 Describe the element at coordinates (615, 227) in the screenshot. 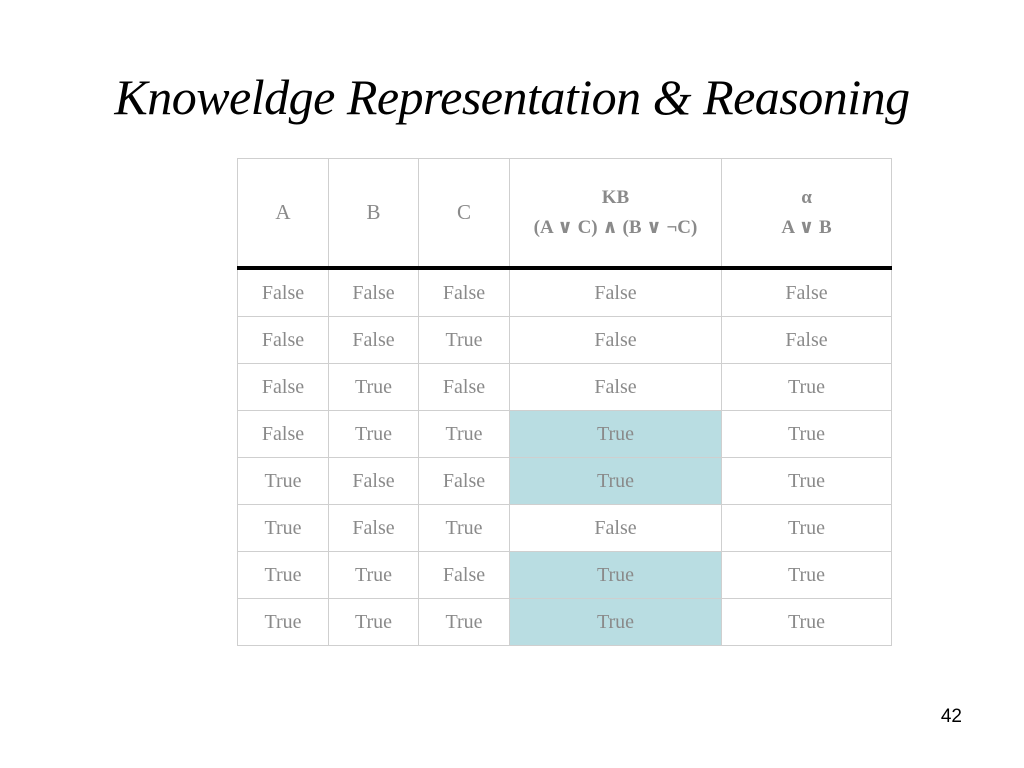

I see `header-kb-formula: (A ∨ C) ∧ (B ∨ ¬C)` at that location.